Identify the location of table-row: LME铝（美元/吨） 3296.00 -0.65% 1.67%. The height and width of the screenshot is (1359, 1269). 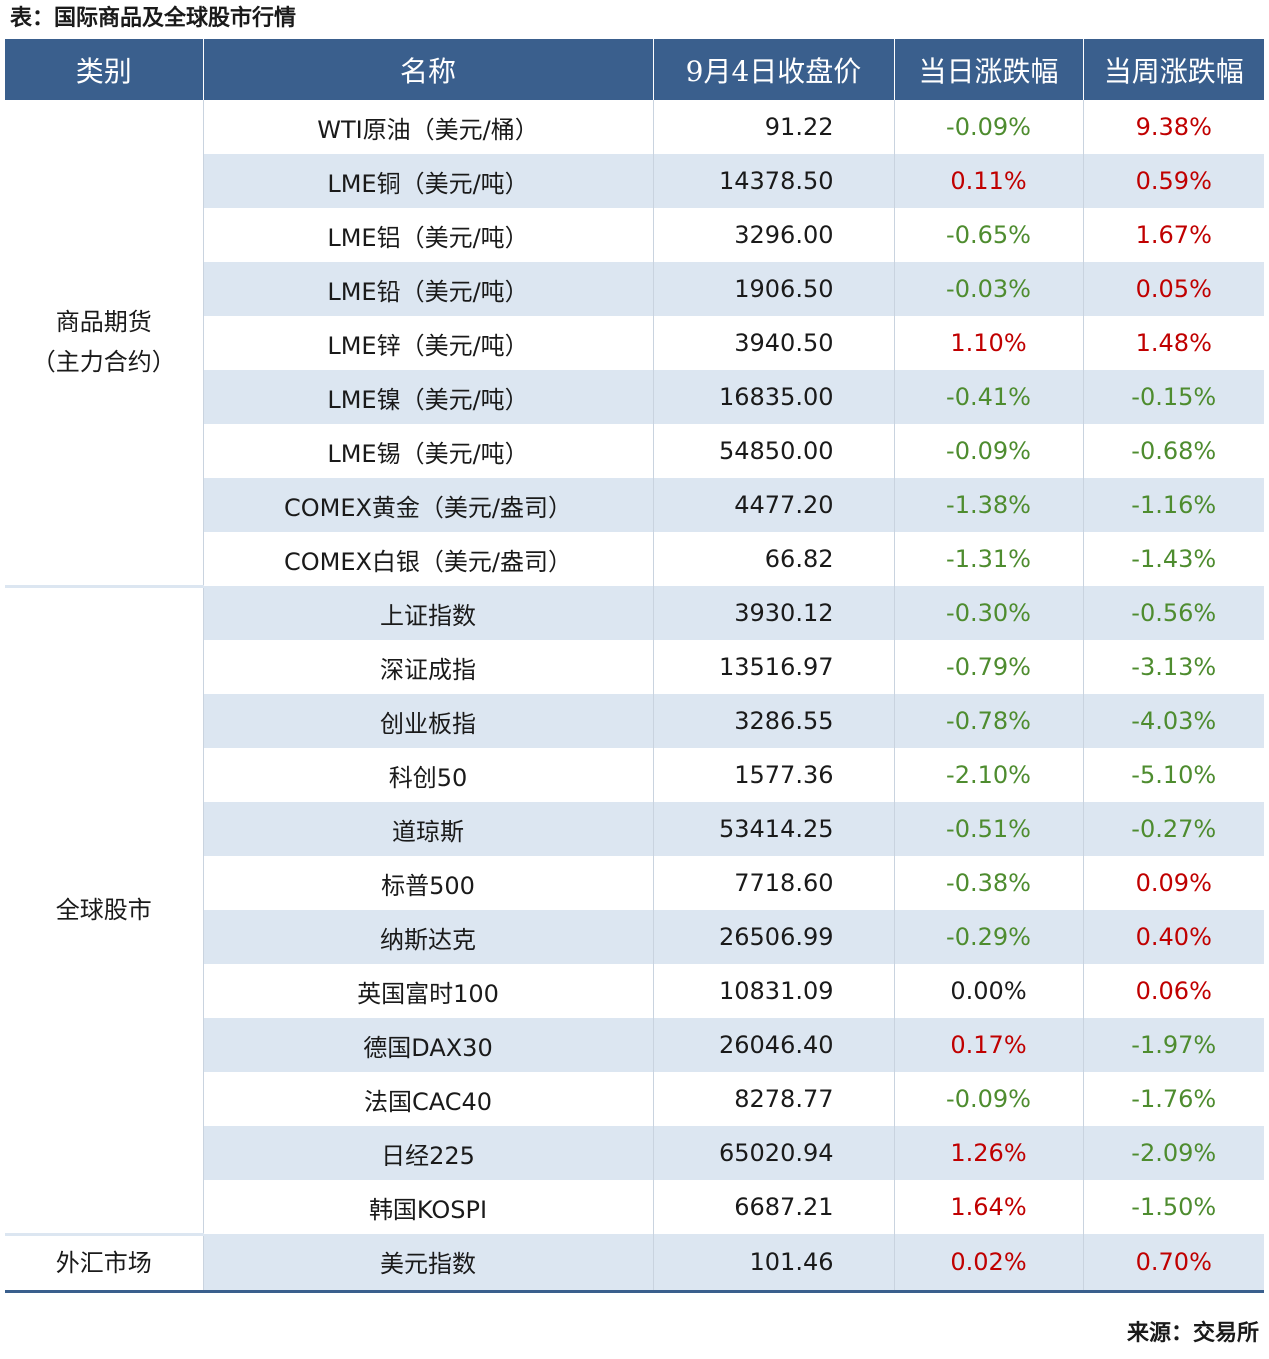
(634, 235).